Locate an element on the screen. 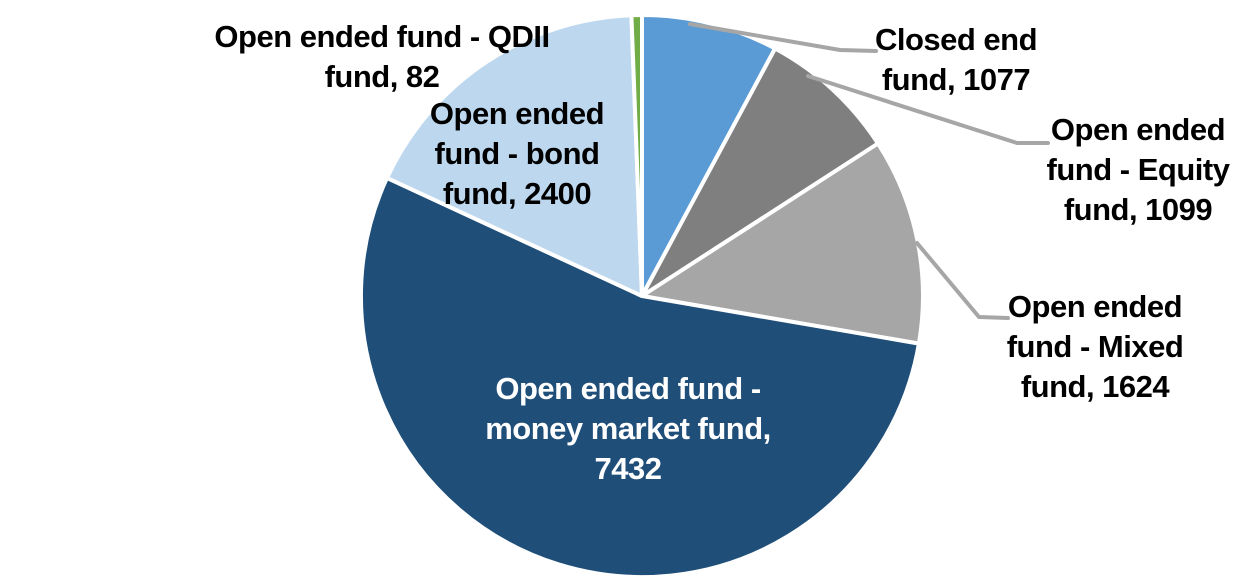  pie-slice-open-ended-fund-bond-fund is located at coordinates (514, 155).